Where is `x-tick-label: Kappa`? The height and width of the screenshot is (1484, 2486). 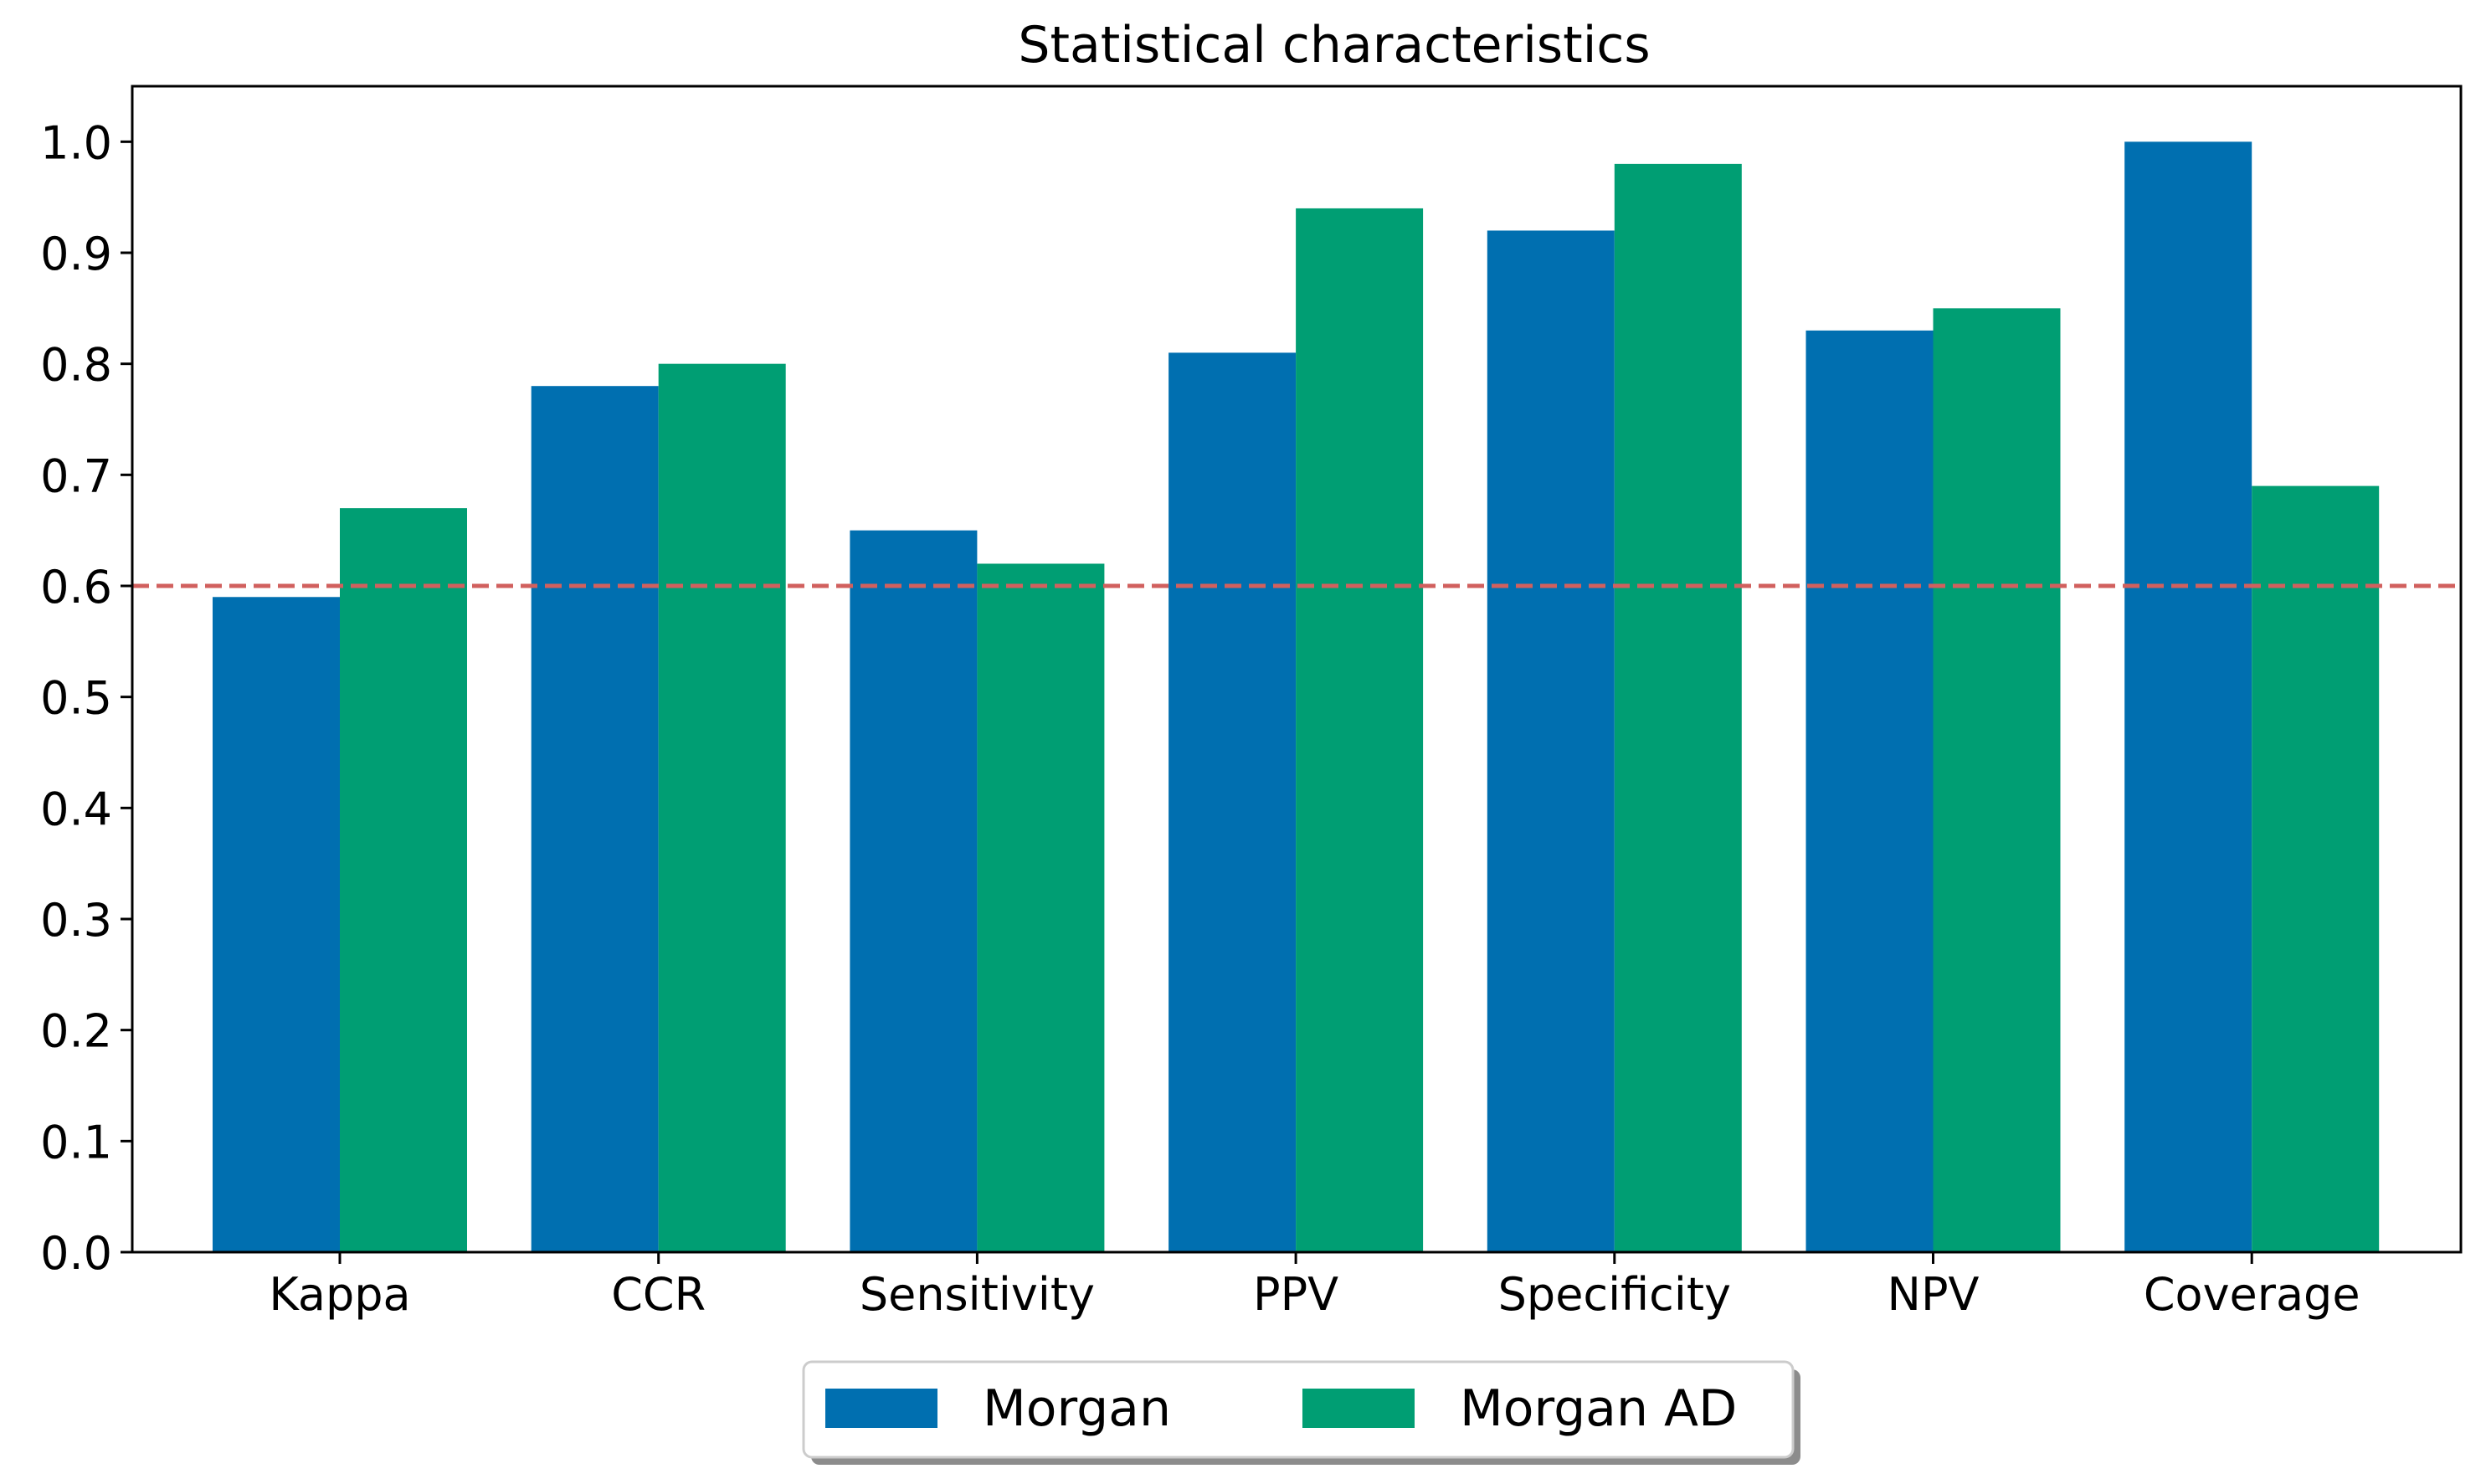 x-tick-label: Kappa is located at coordinates (339, 1295).